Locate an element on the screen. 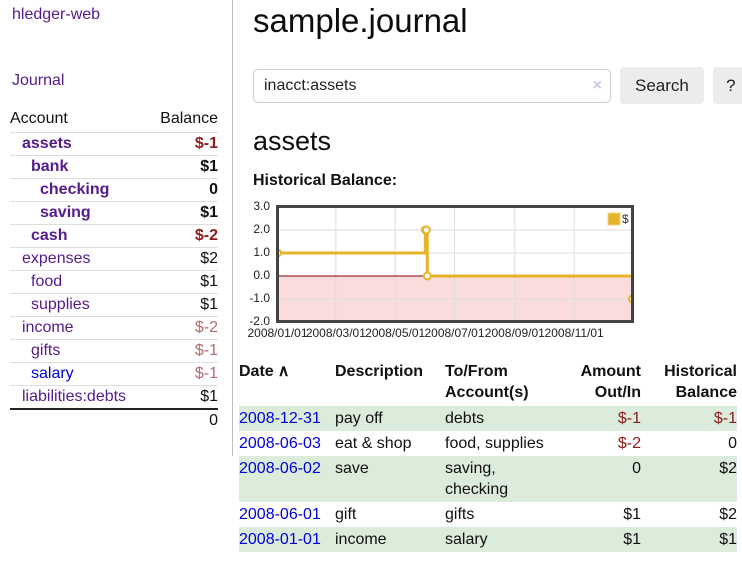 The width and height of the screenshot is (742, 582). account-link: food is located at coordinates (47, 281).